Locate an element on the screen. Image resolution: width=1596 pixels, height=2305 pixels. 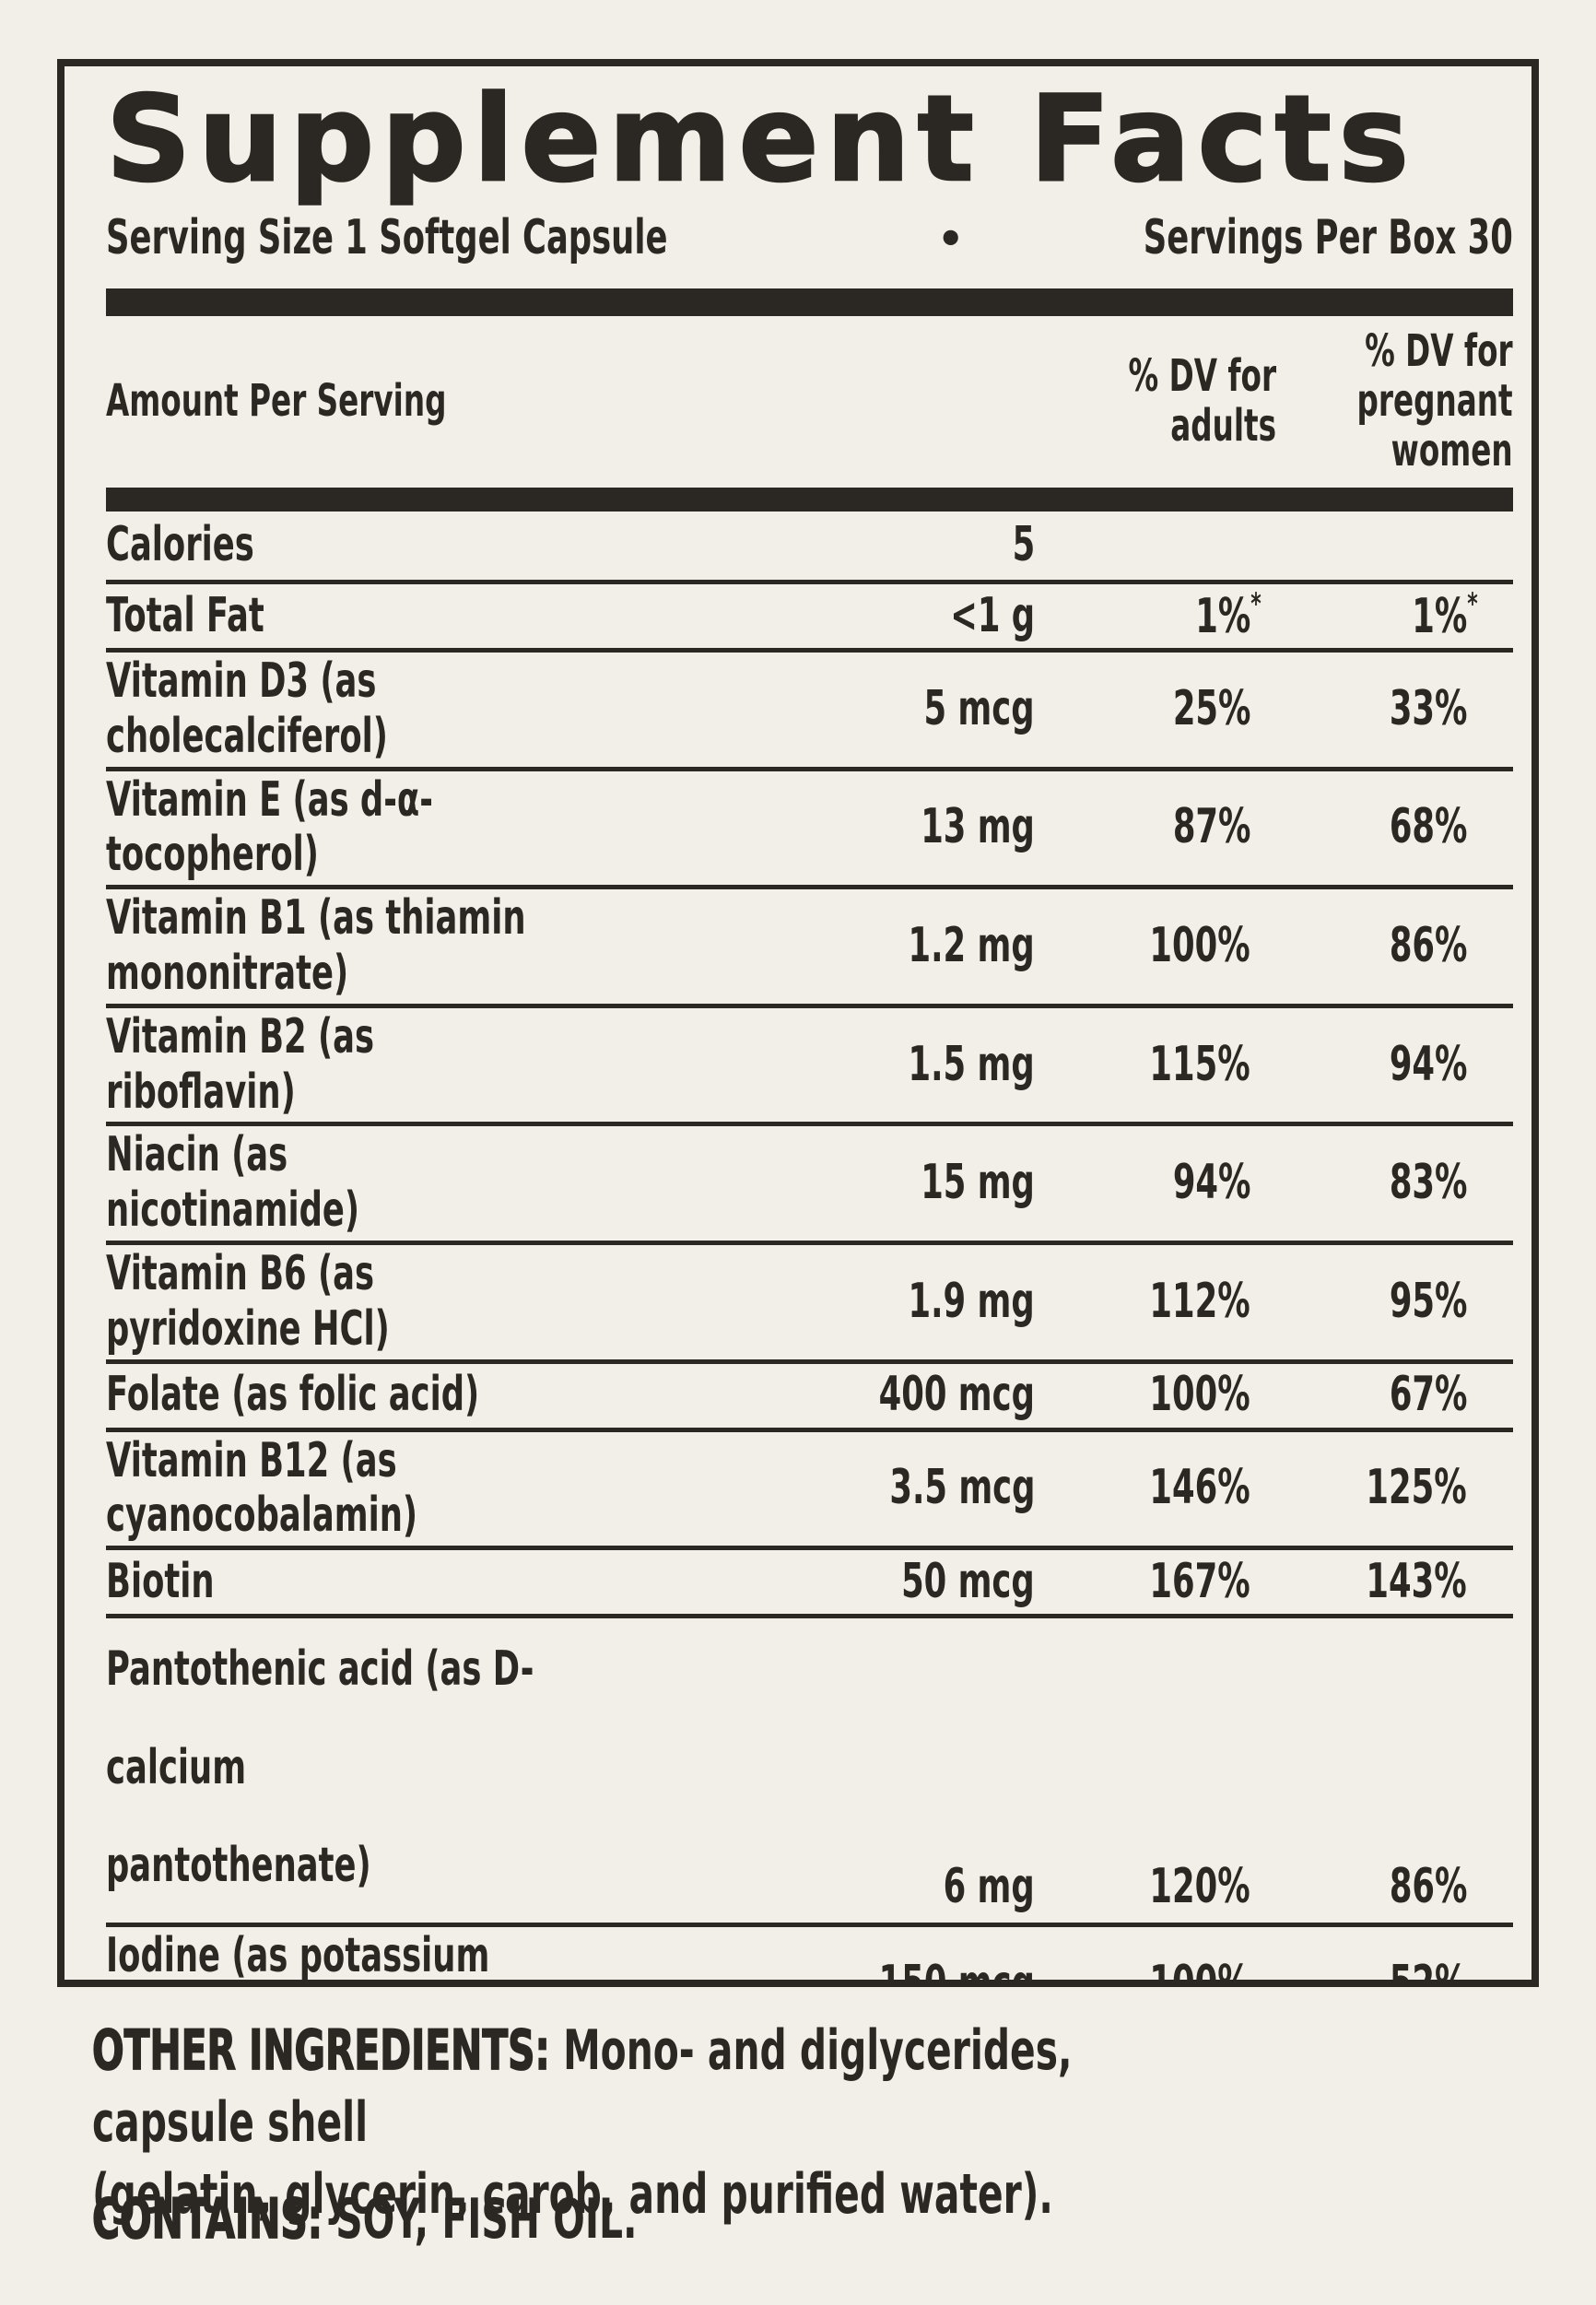
nutrient-name: Vitamin D3 (as cholecalciferol) is located at coordinates (247, 708).